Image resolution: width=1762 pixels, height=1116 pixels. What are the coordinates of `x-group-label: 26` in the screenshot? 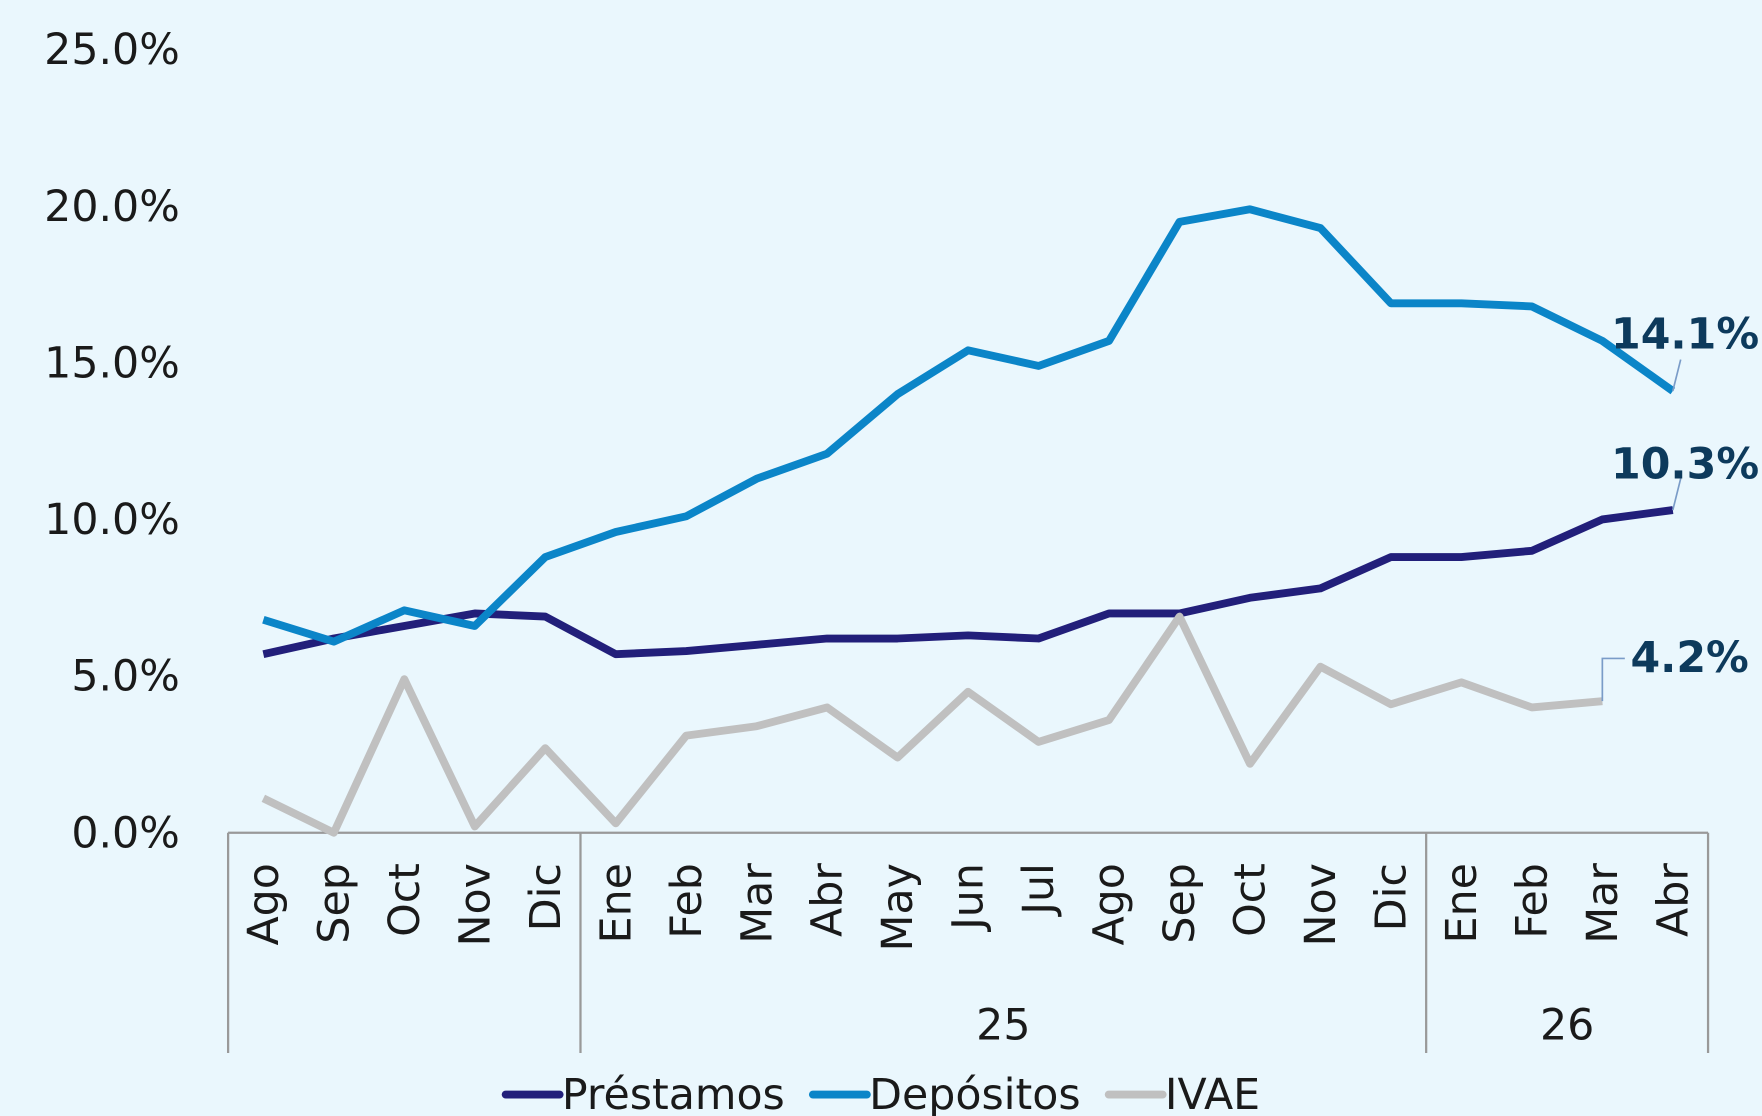 It's located at (1567, 1026).